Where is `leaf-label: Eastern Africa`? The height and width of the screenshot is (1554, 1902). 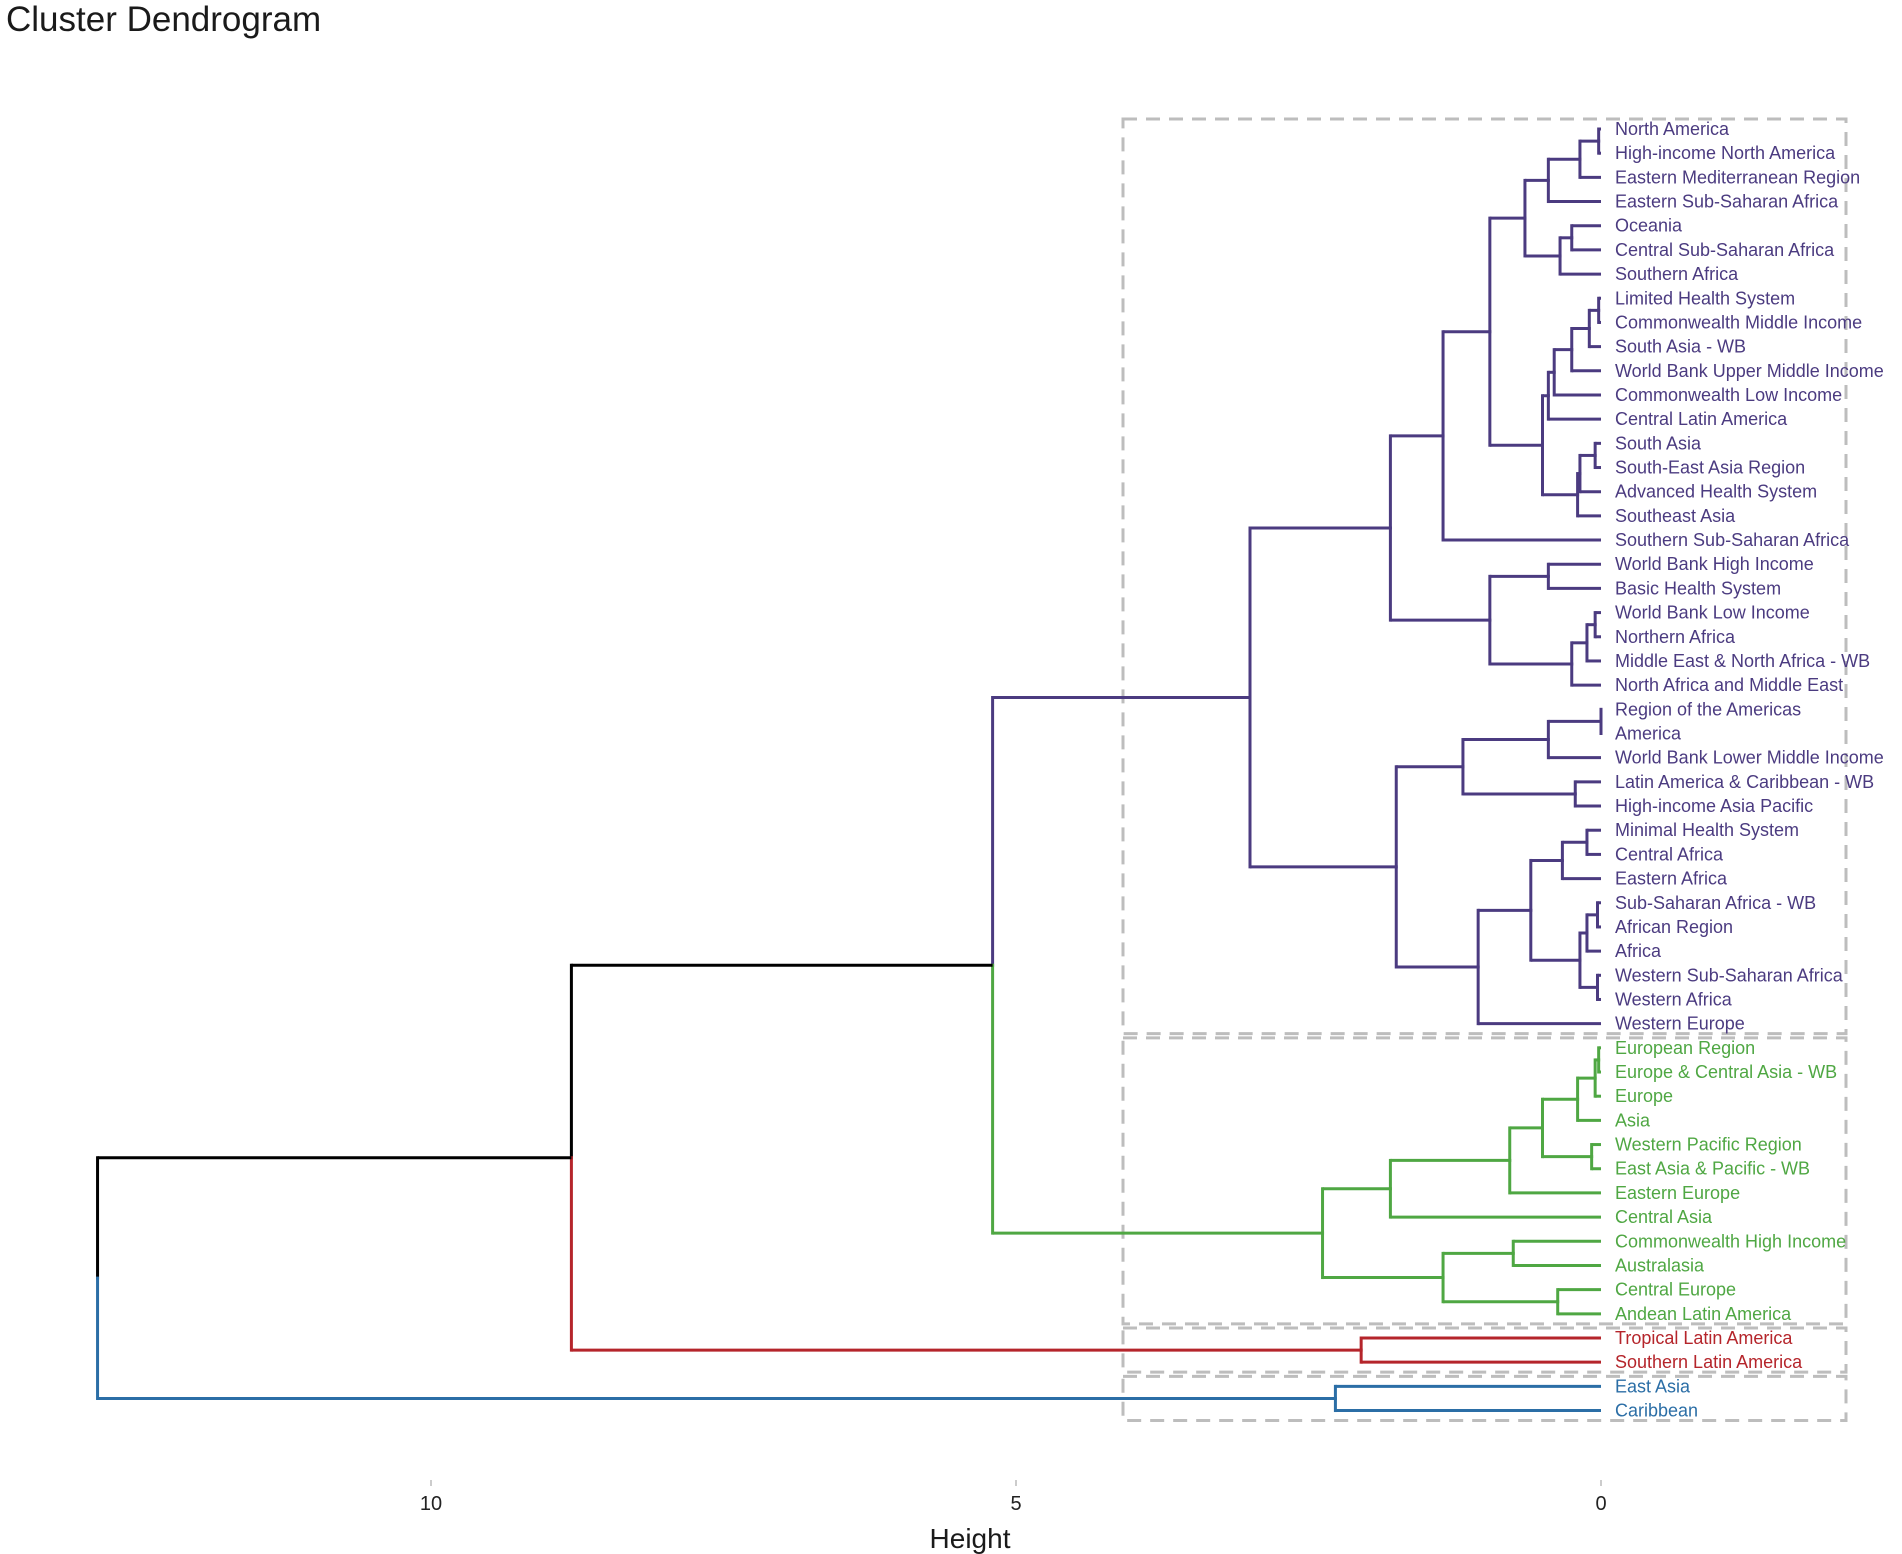 leaf-label: Eastern Africa is located at coordinates (1671, 879).